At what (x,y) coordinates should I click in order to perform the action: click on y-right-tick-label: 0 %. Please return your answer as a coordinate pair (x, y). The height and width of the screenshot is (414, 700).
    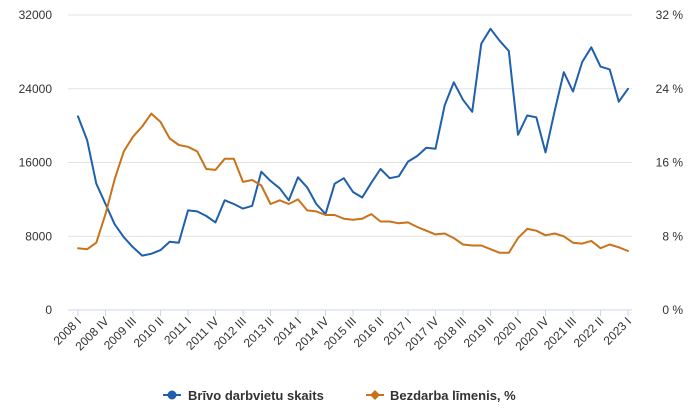
    Looking at the image, I should click on (672, 310).